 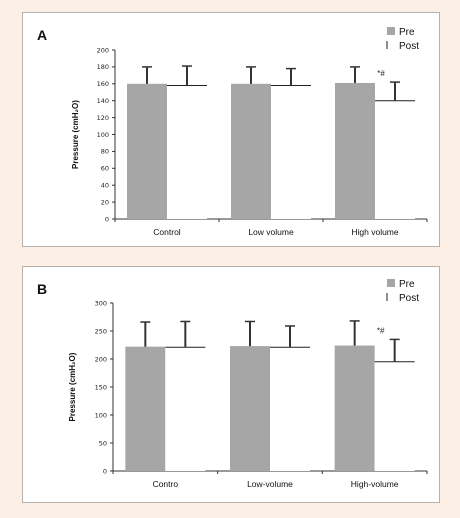 What do you see at coordinates (167, 232) in the screenshot?
I see `chart-a-category-label-0: Control` at bounding box center [167, 232].